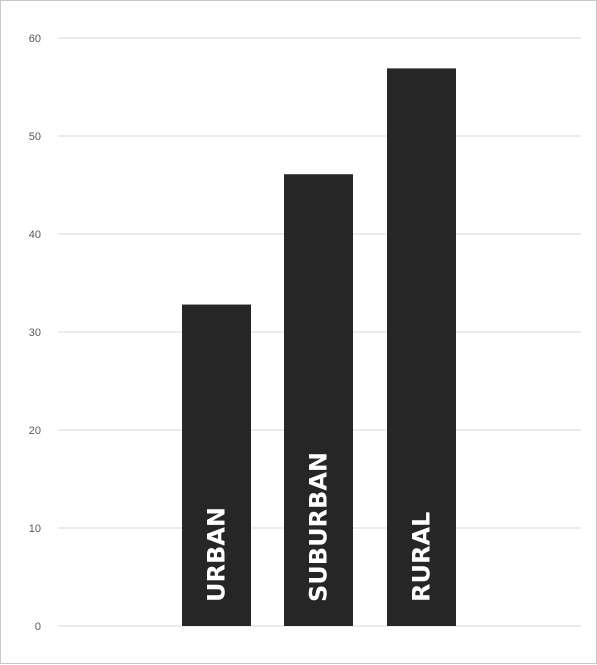  I want to click on y-axis-ticks: 0 10 20 30 40 50 60, so click(35, 333).